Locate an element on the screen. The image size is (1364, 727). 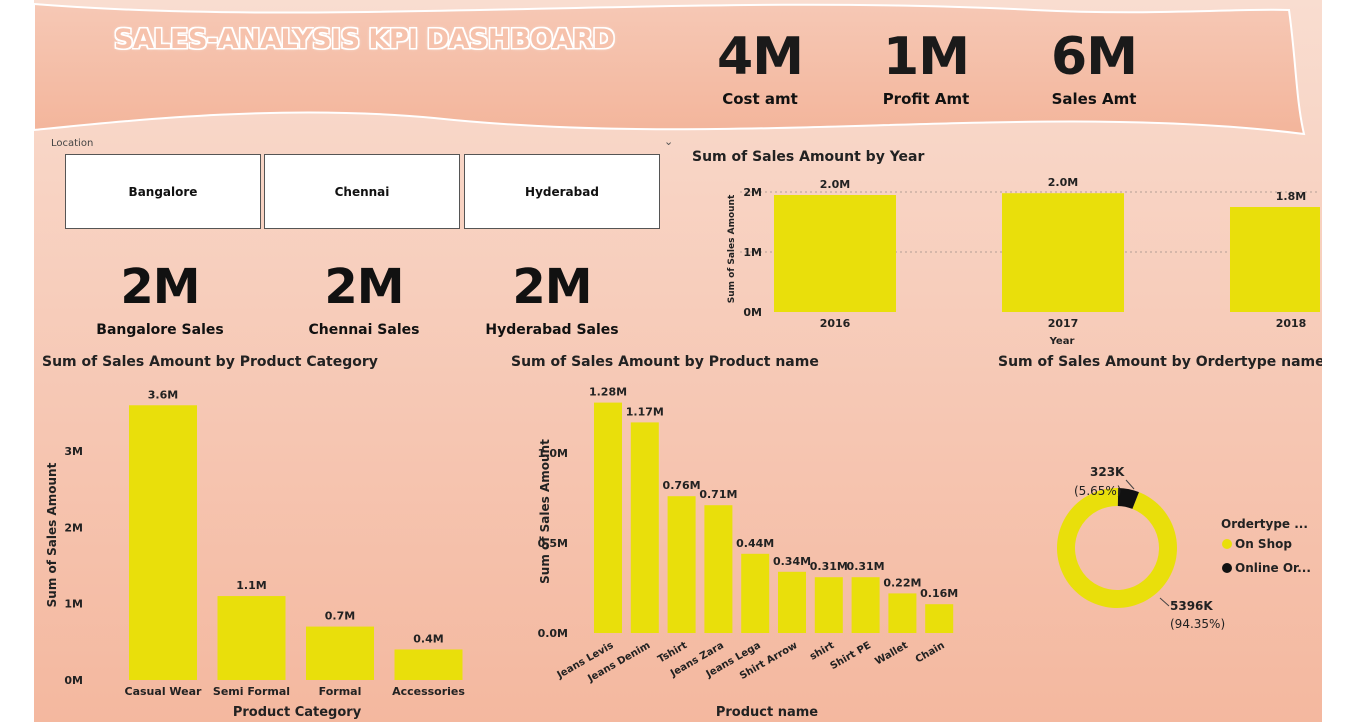
city-kpi-chennai-value: 2M is located at coordinates (364, 287).